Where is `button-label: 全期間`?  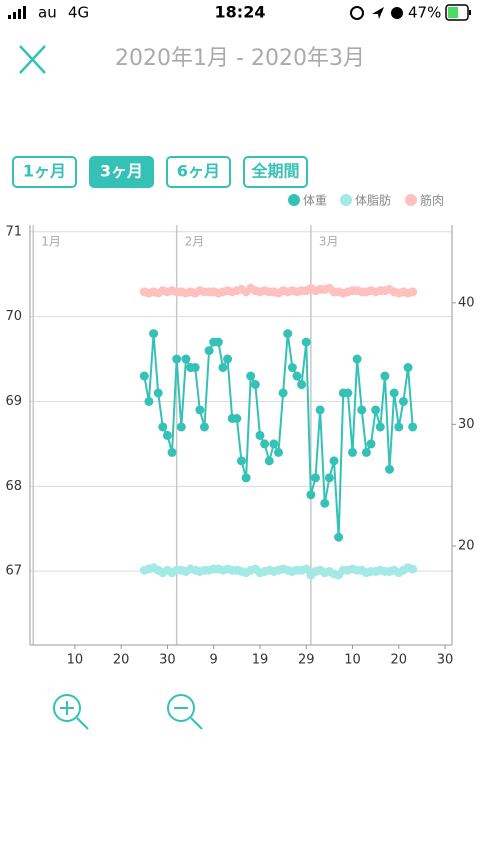 button-label: 全期間 is located at coordinates (274, 171).